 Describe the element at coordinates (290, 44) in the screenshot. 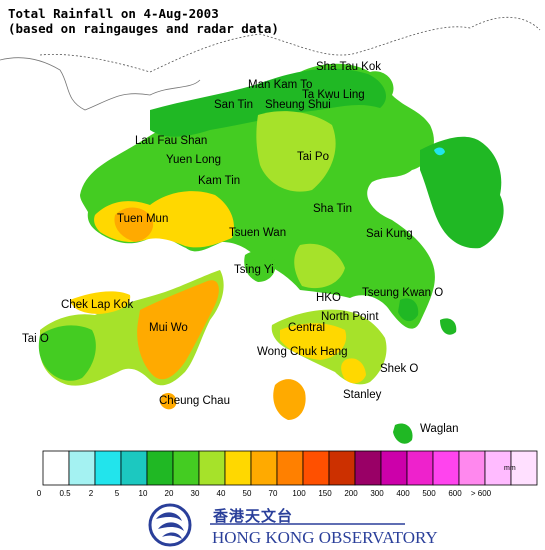

I see `mainland-boundary` at that location.